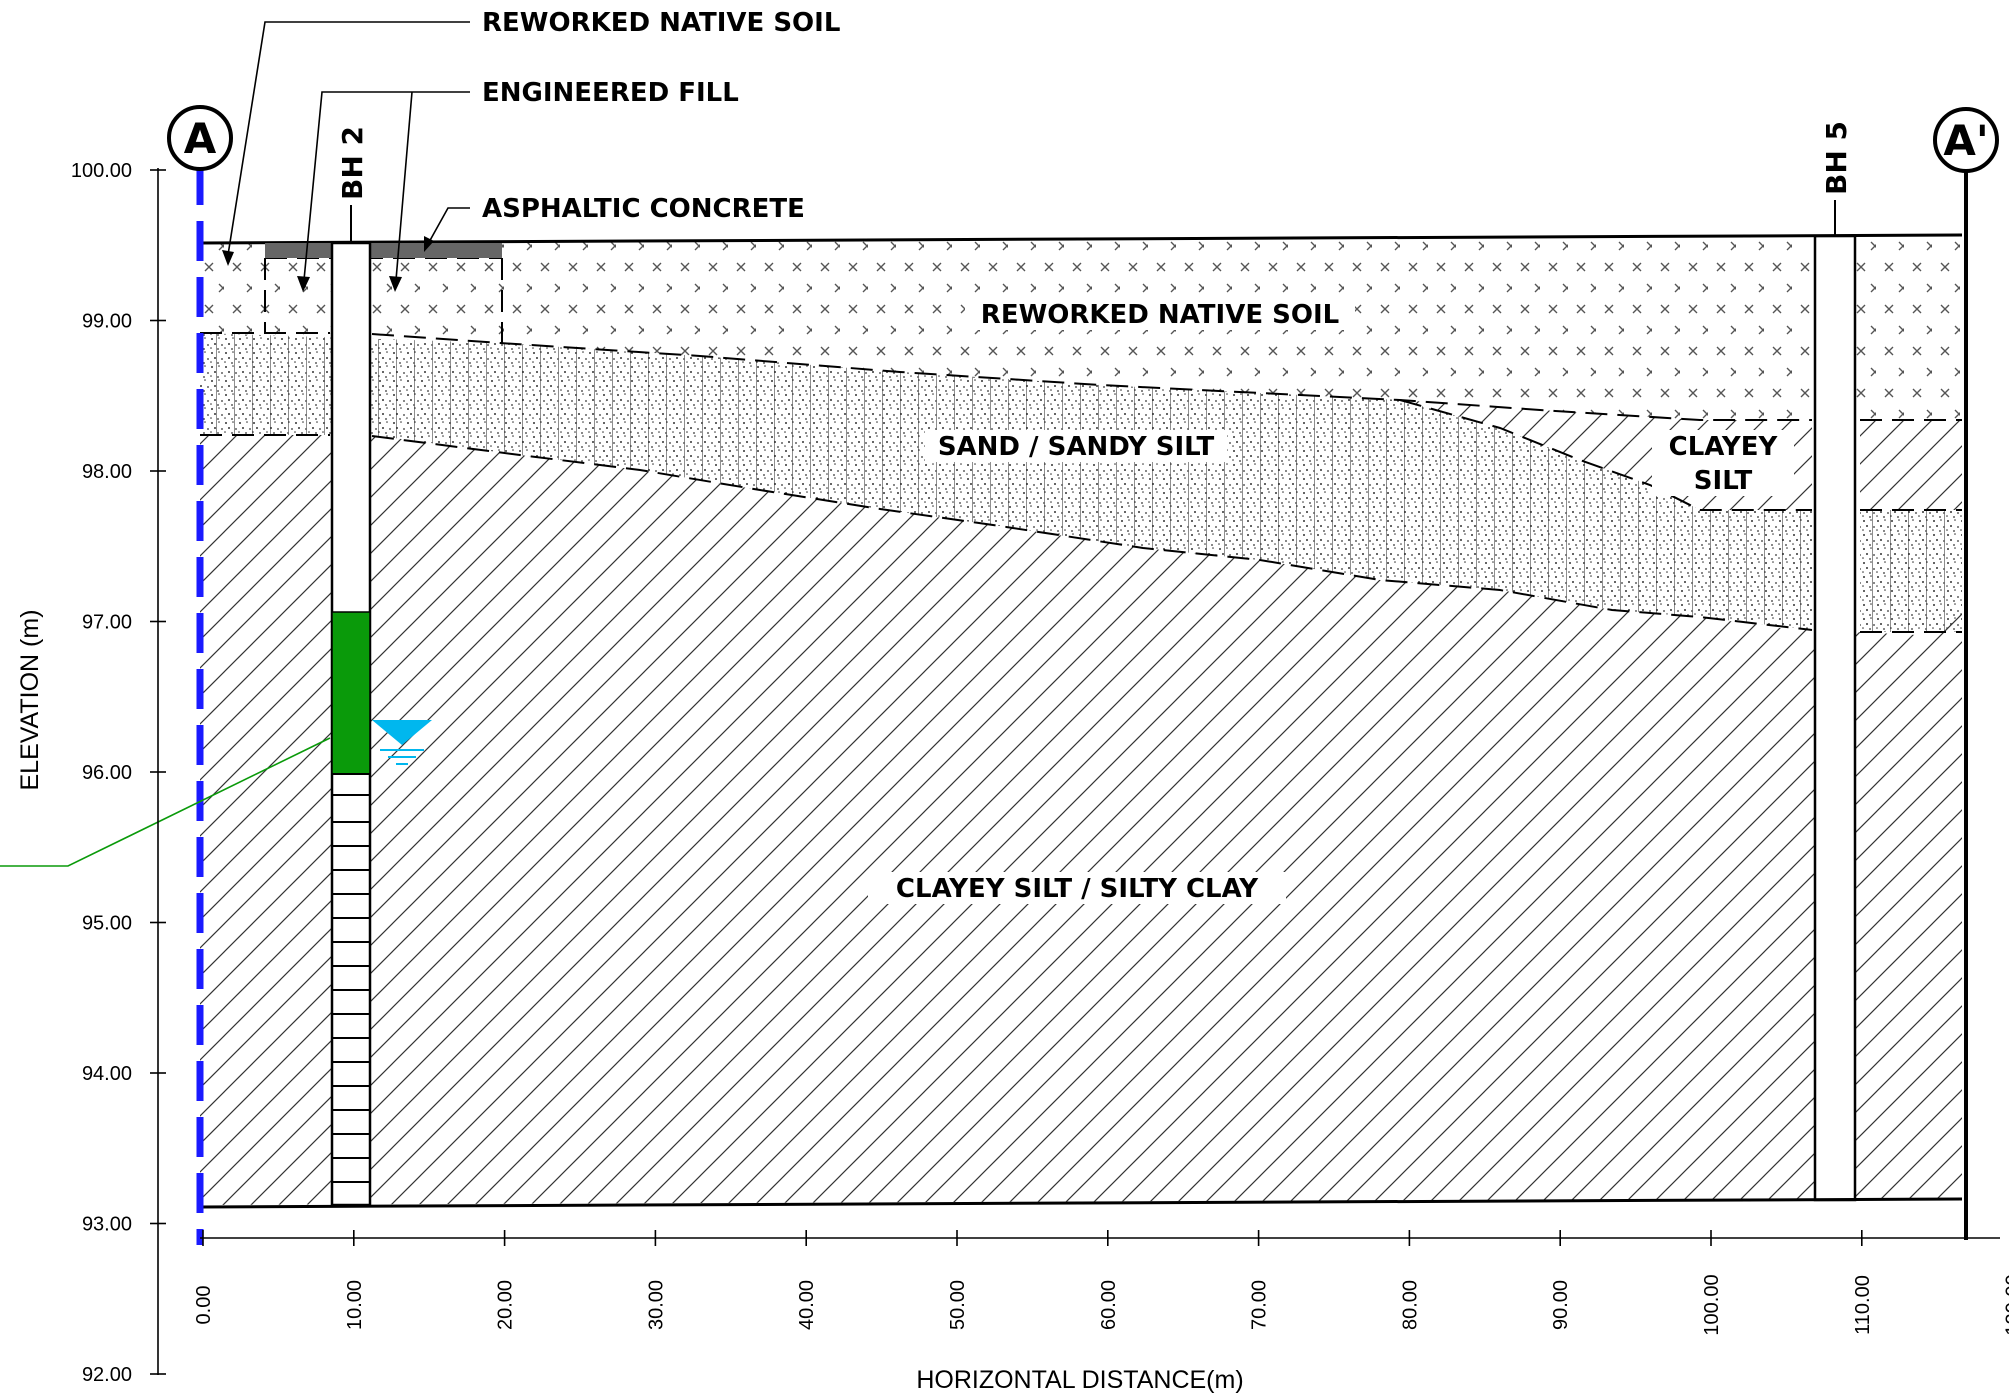  I want to click on layer-label-clayey-silt-silty-clay: CLAYEY SILT / SILTY CLAY, so click(1077, 889).